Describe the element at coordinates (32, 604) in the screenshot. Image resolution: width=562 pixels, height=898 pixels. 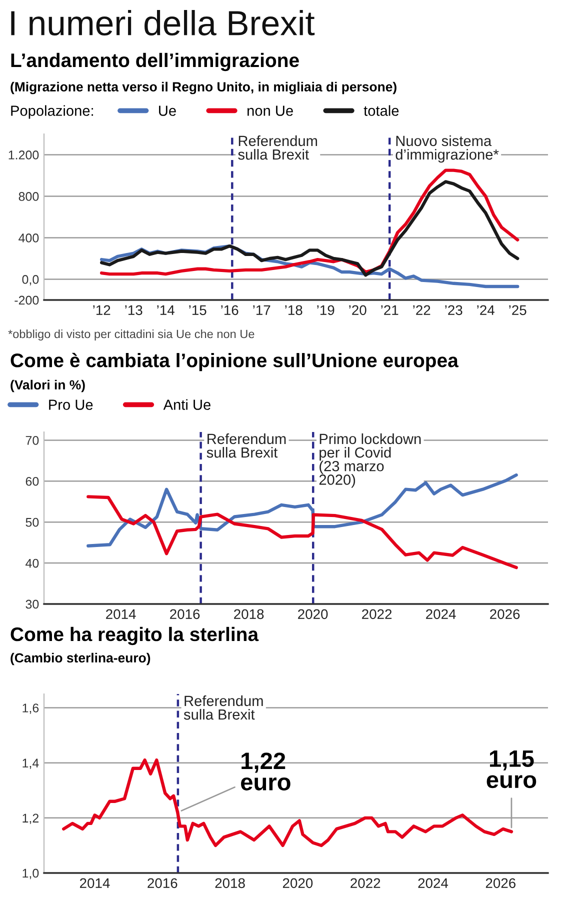
I see `y-tick-label: 30` at that location.